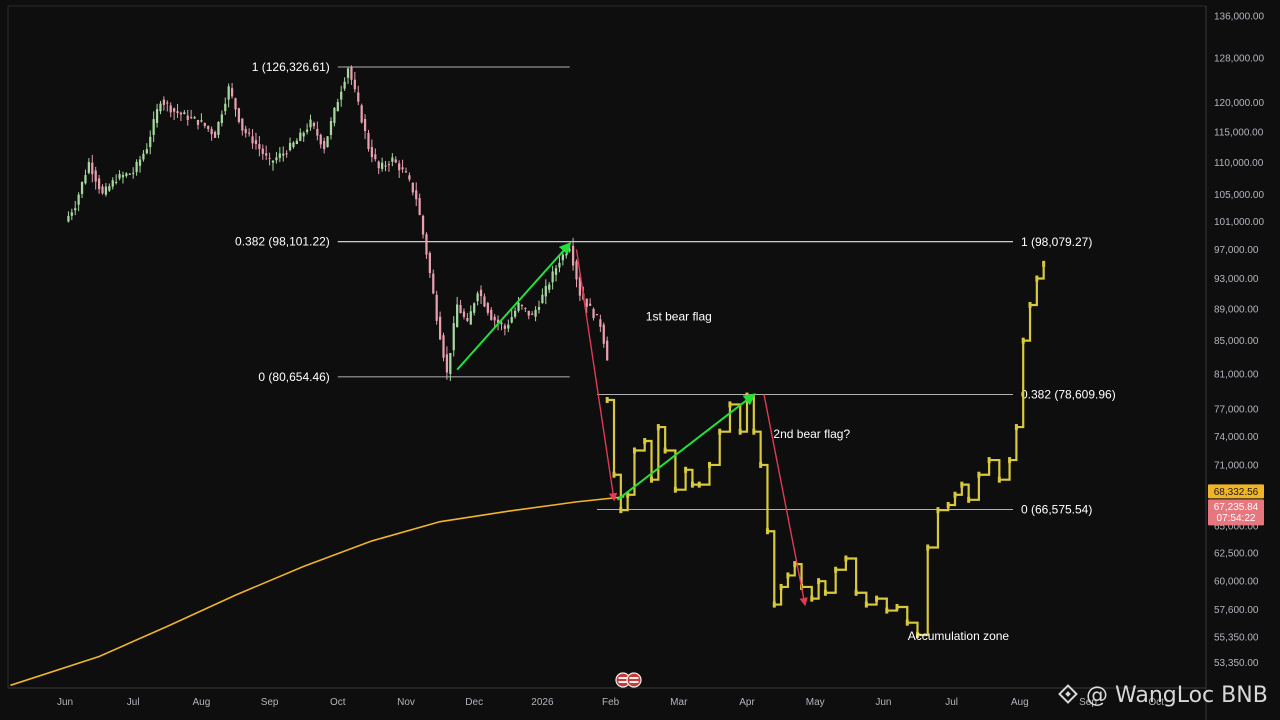  I want to click on time-tick-label: Oct, so click(1156, 702).